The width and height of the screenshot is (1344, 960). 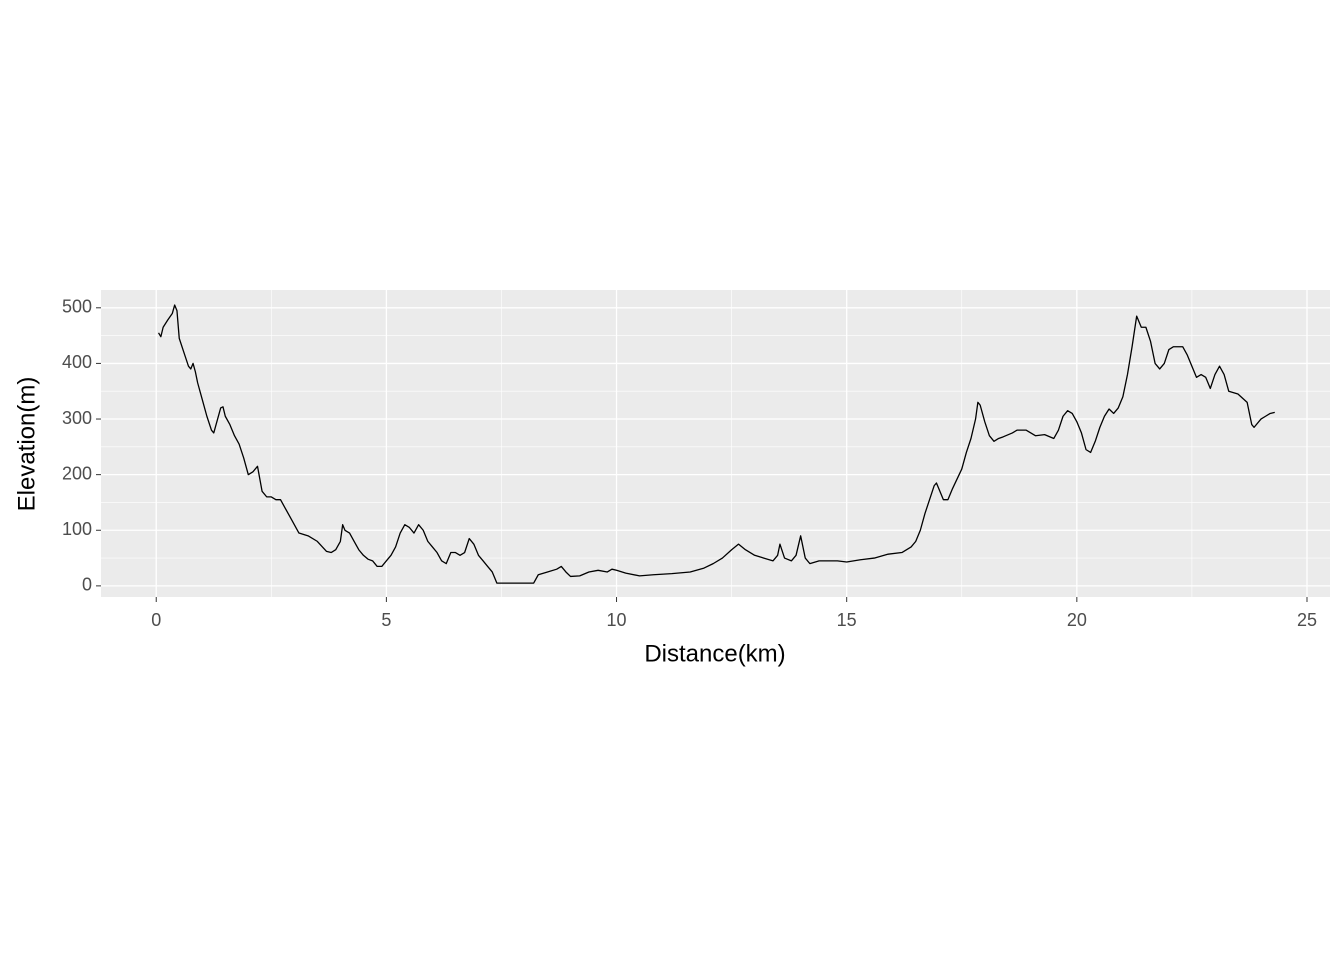 What do you see at coordinates (386, 620) in the screenshot?
I see `x-tick-label: 5` at bounding box center [386, 620].